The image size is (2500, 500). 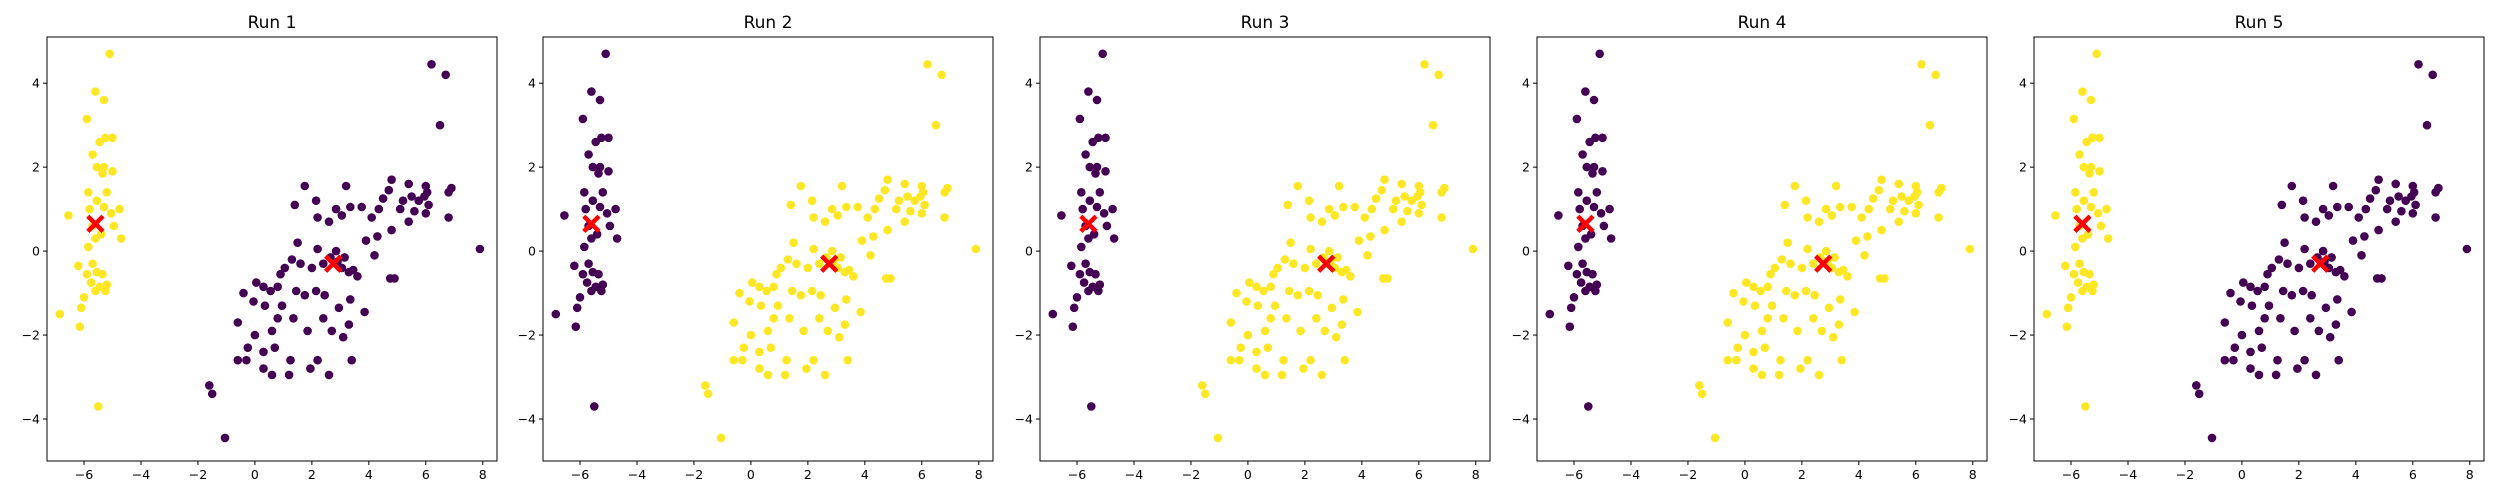 I want to click on y-tick-label: −2, so click(x=1024, y=335).